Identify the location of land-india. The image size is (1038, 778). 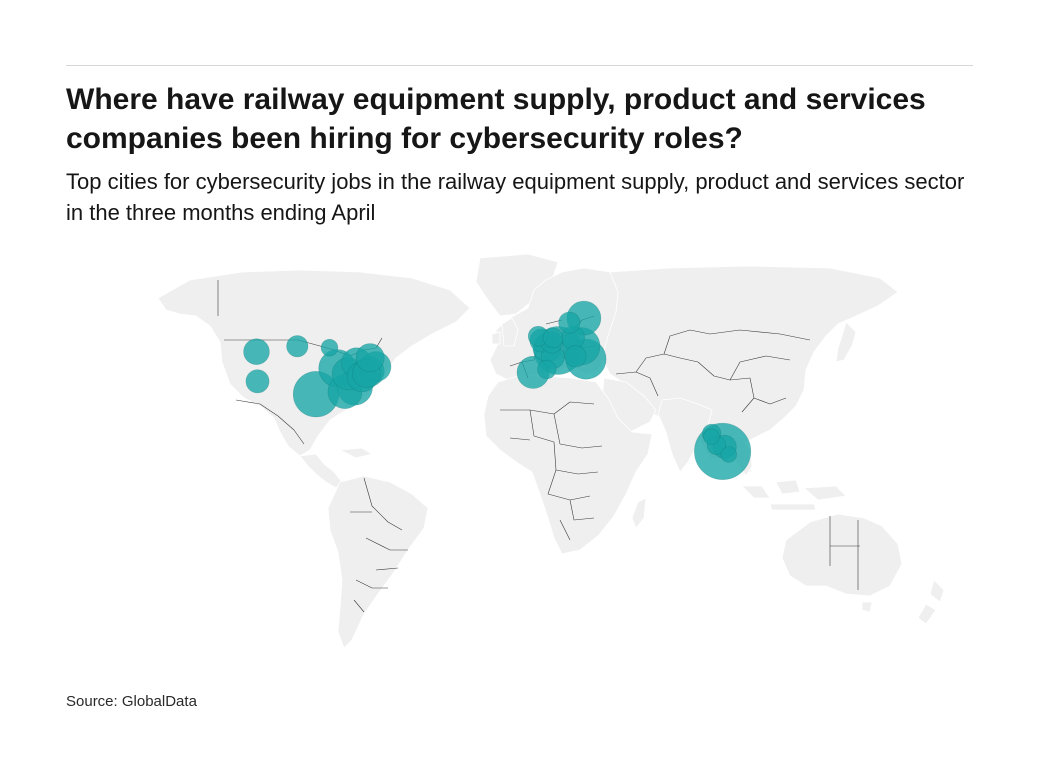
(685, 435).